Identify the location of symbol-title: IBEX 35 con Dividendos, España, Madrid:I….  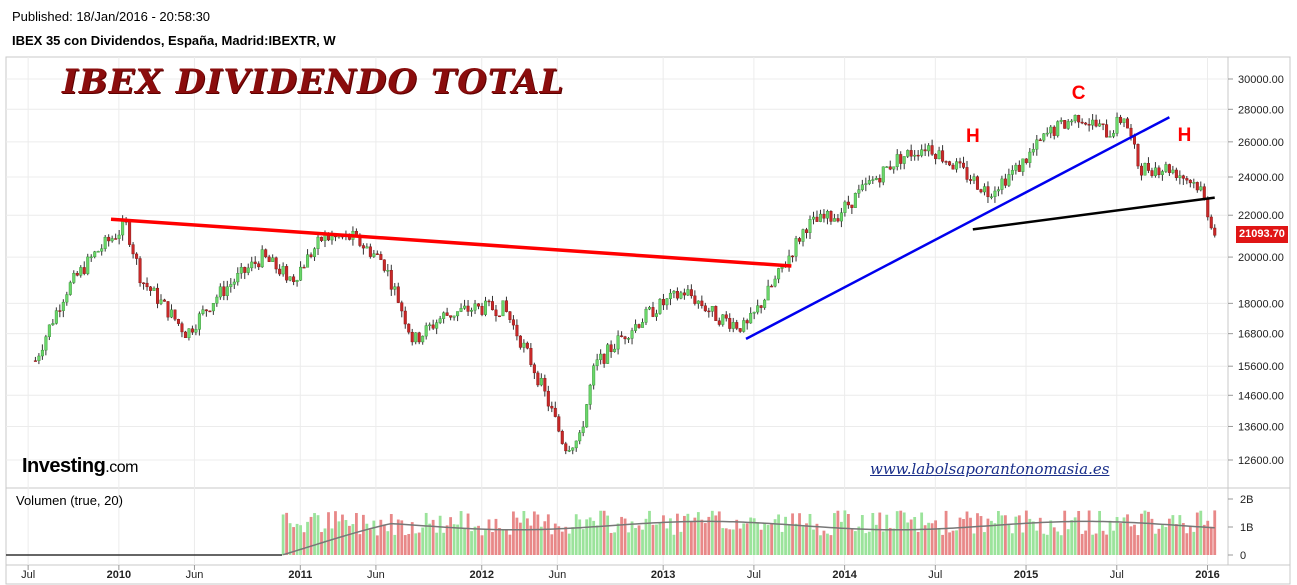
(174, 40).